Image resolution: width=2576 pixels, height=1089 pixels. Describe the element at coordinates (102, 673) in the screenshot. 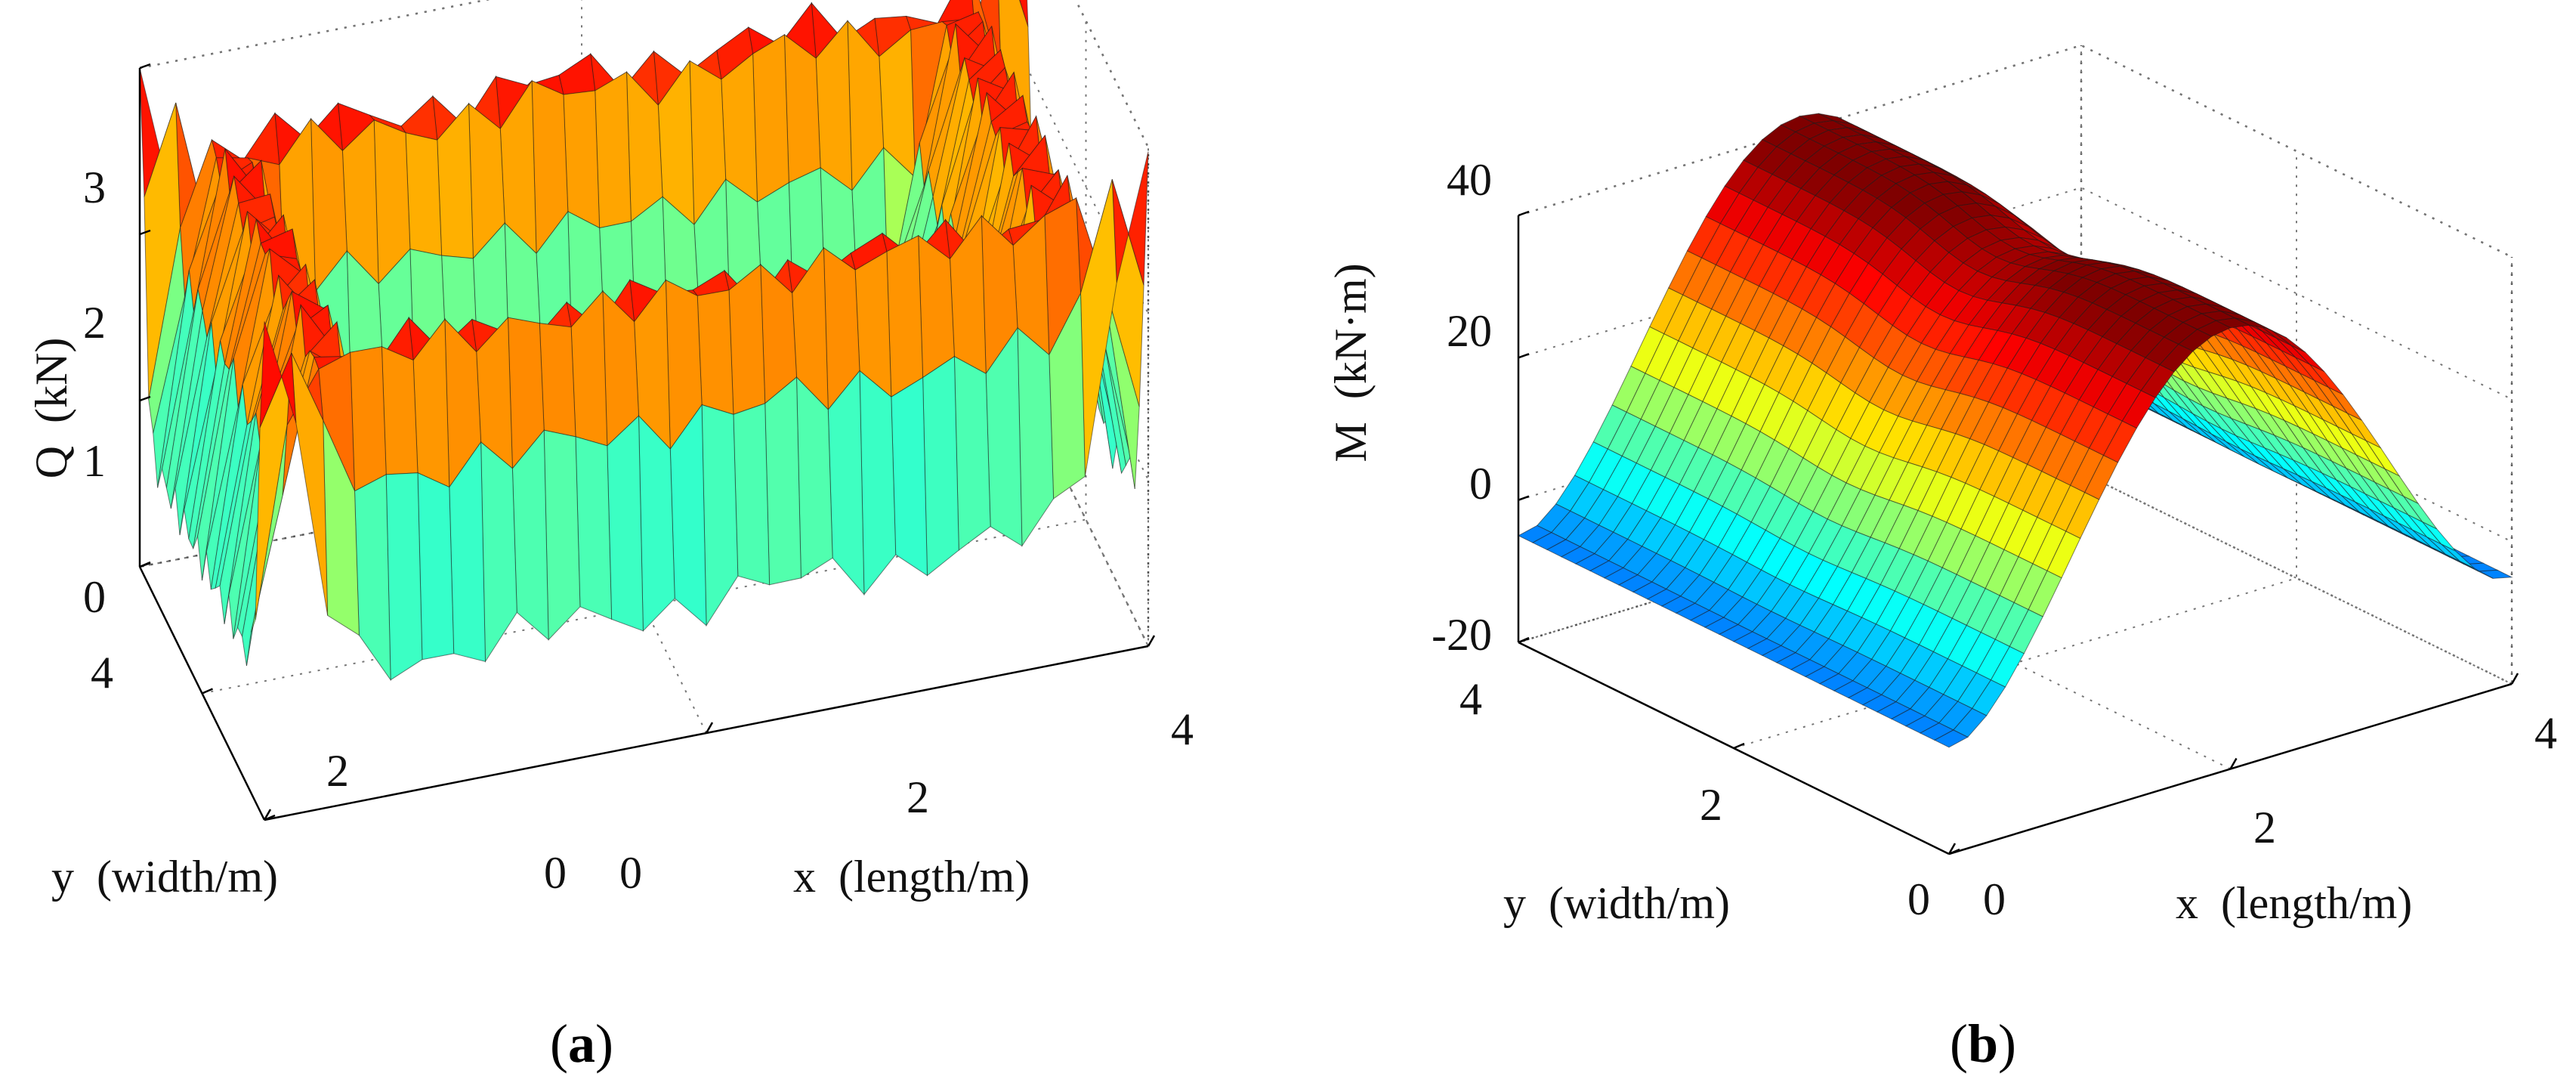

I see `panel-a-y-tick-4: 4` at that location.